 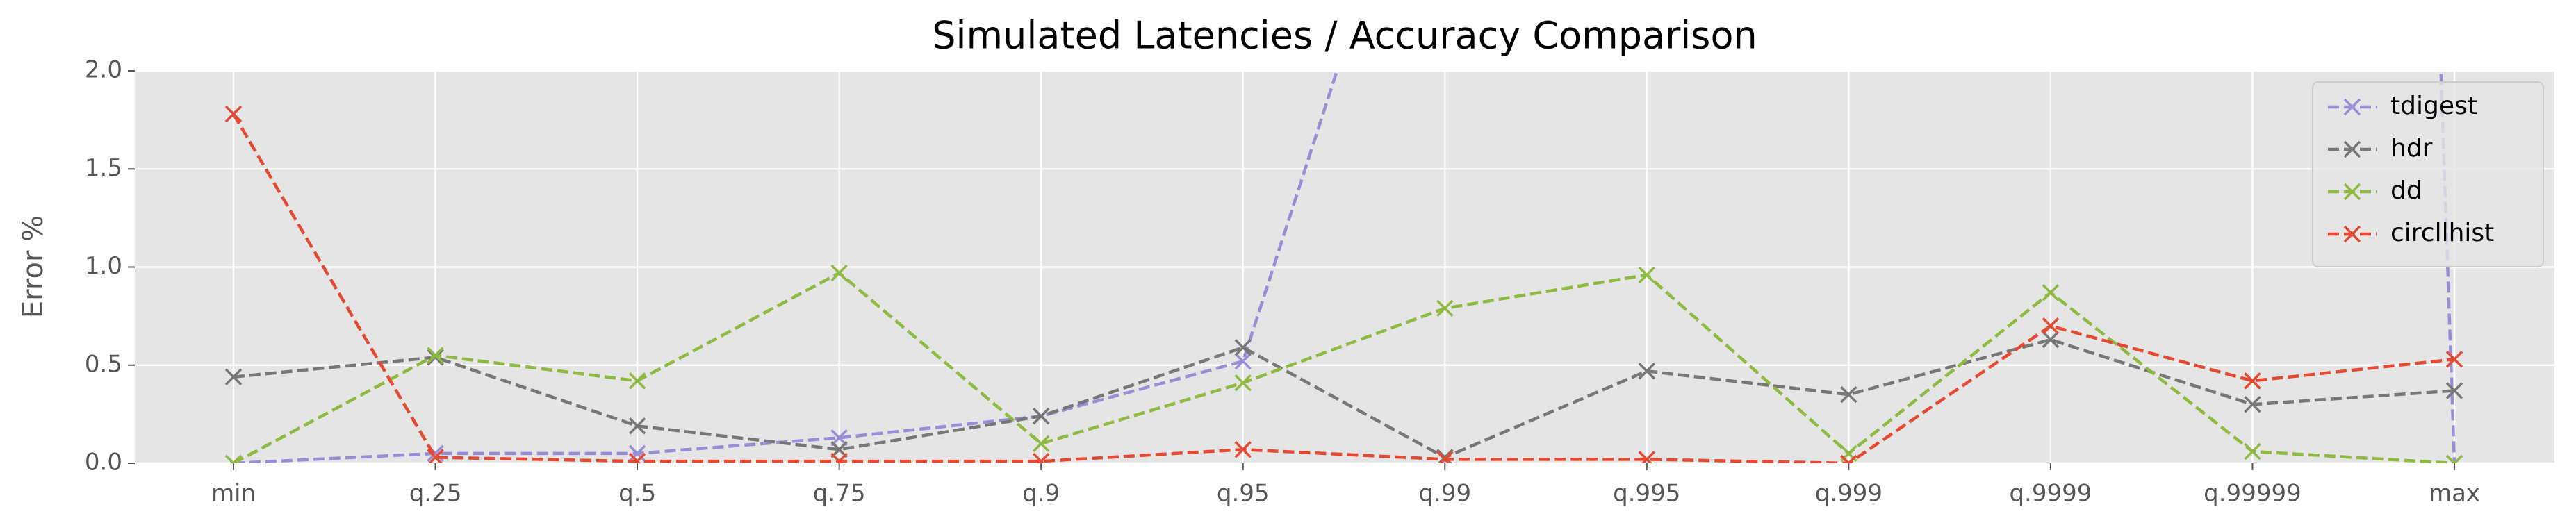 I want to click on x-tick-label: q.25, so click(x=435, y=494).